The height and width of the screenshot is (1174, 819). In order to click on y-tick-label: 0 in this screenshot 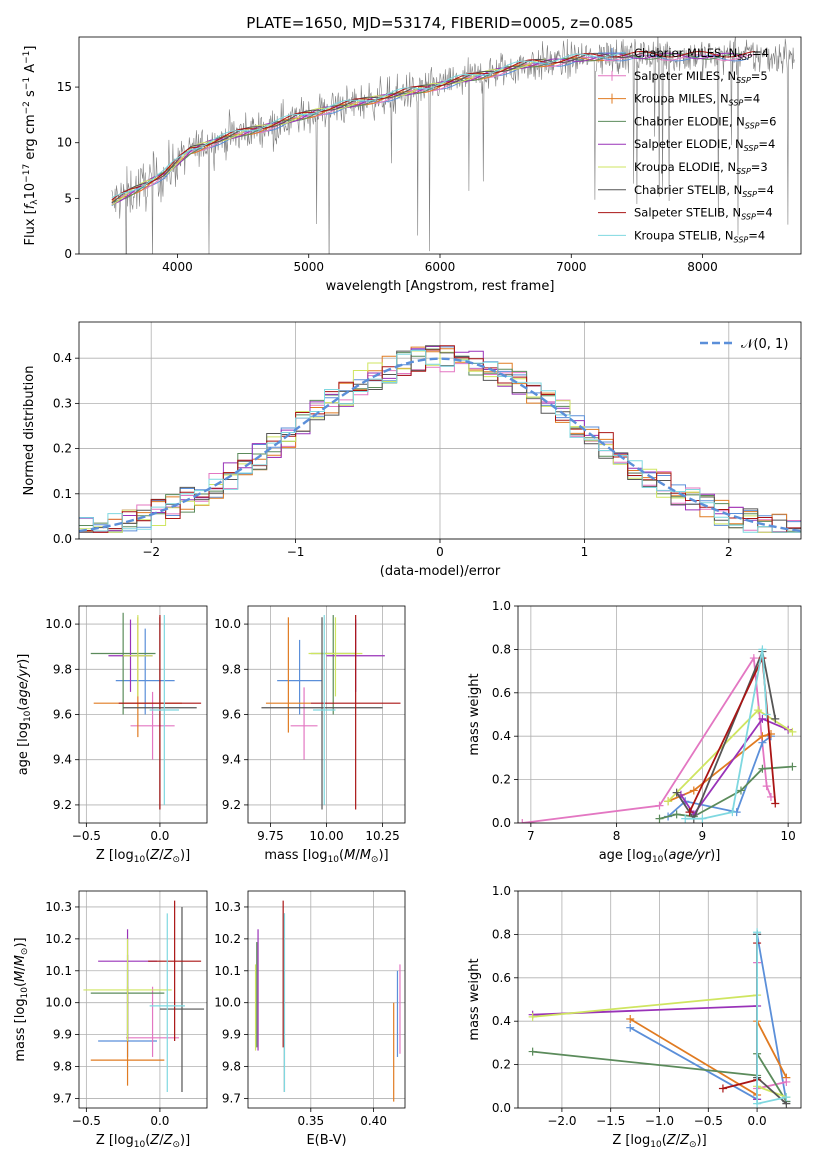, I will do `click(68, 254)`.